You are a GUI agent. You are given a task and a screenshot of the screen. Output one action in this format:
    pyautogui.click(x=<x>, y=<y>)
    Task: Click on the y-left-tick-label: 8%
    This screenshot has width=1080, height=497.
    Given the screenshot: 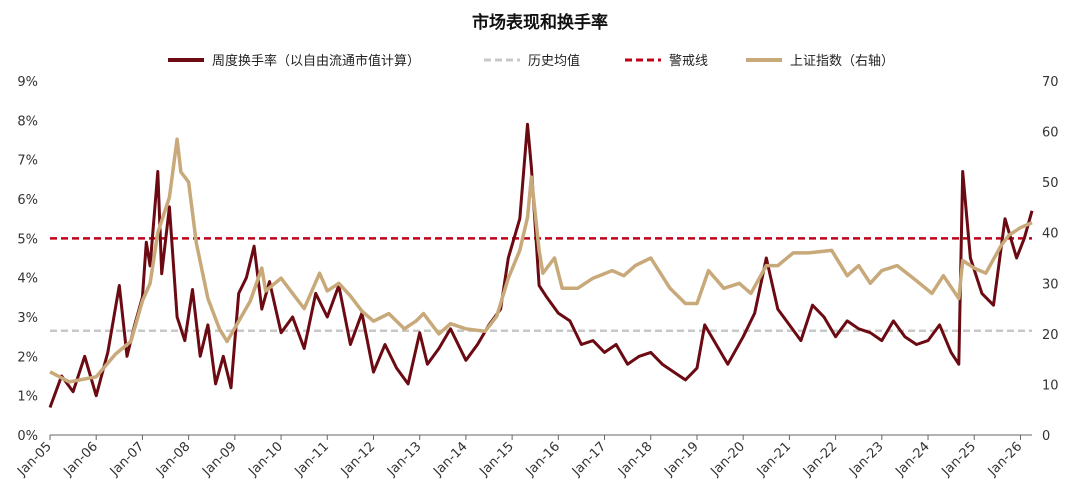 What is the action you would take?
    pyautogui.click(x=27, y=121)
    